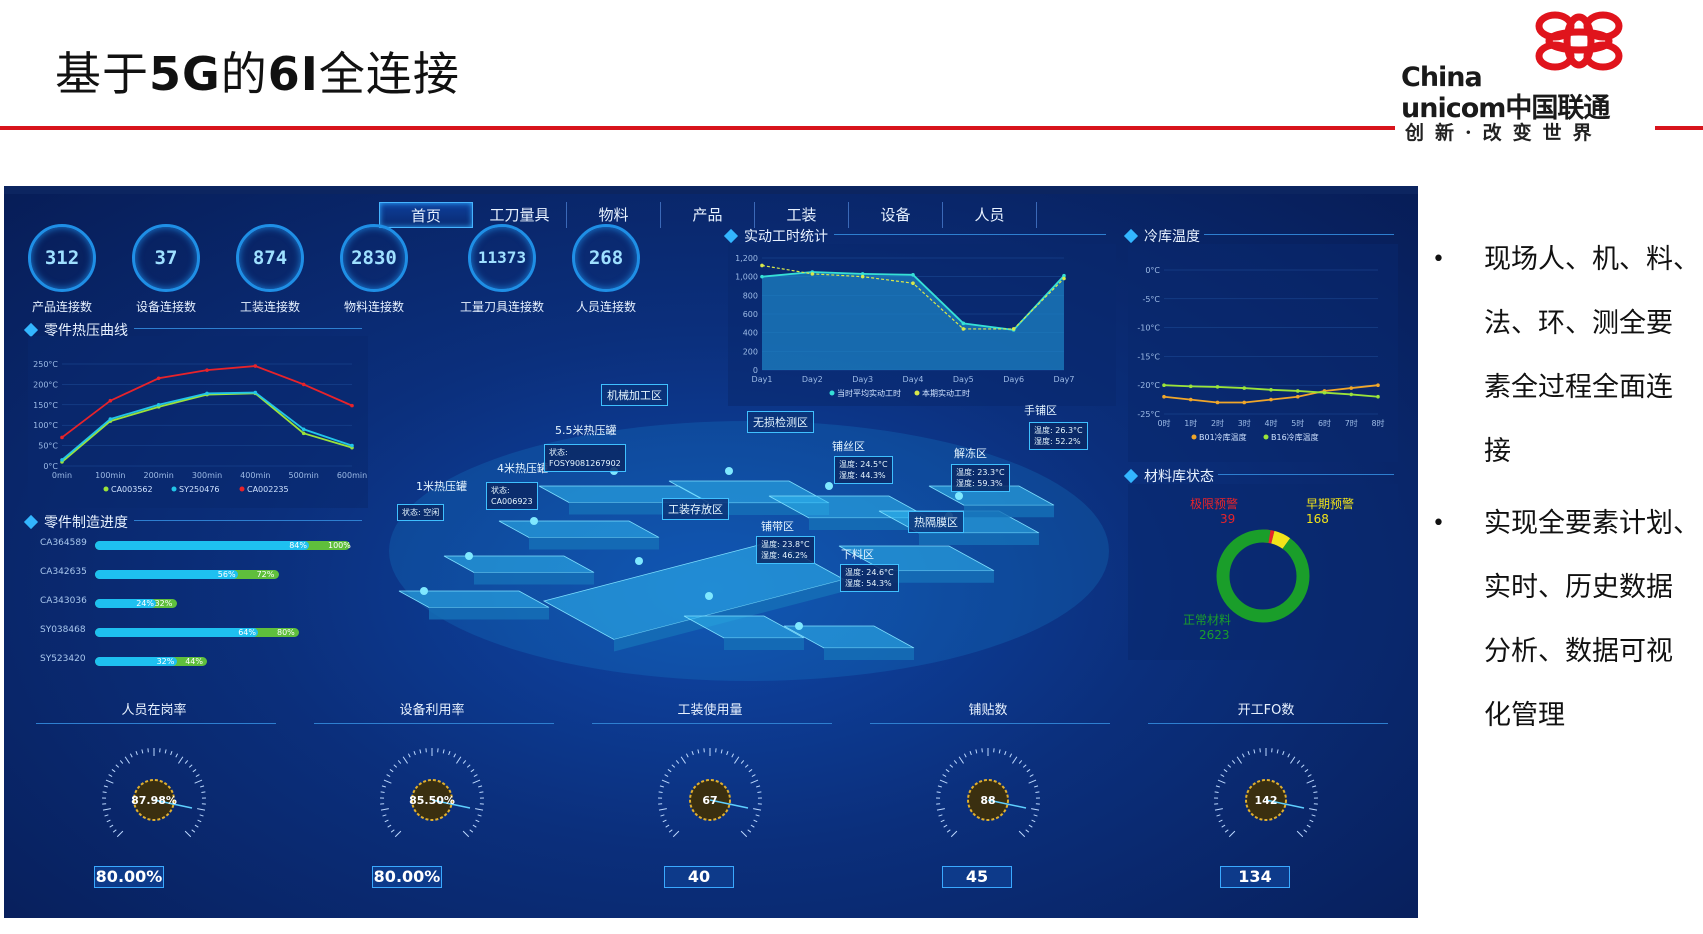  I want to click on section-progress: 零件制造进度, so click(75, 522).